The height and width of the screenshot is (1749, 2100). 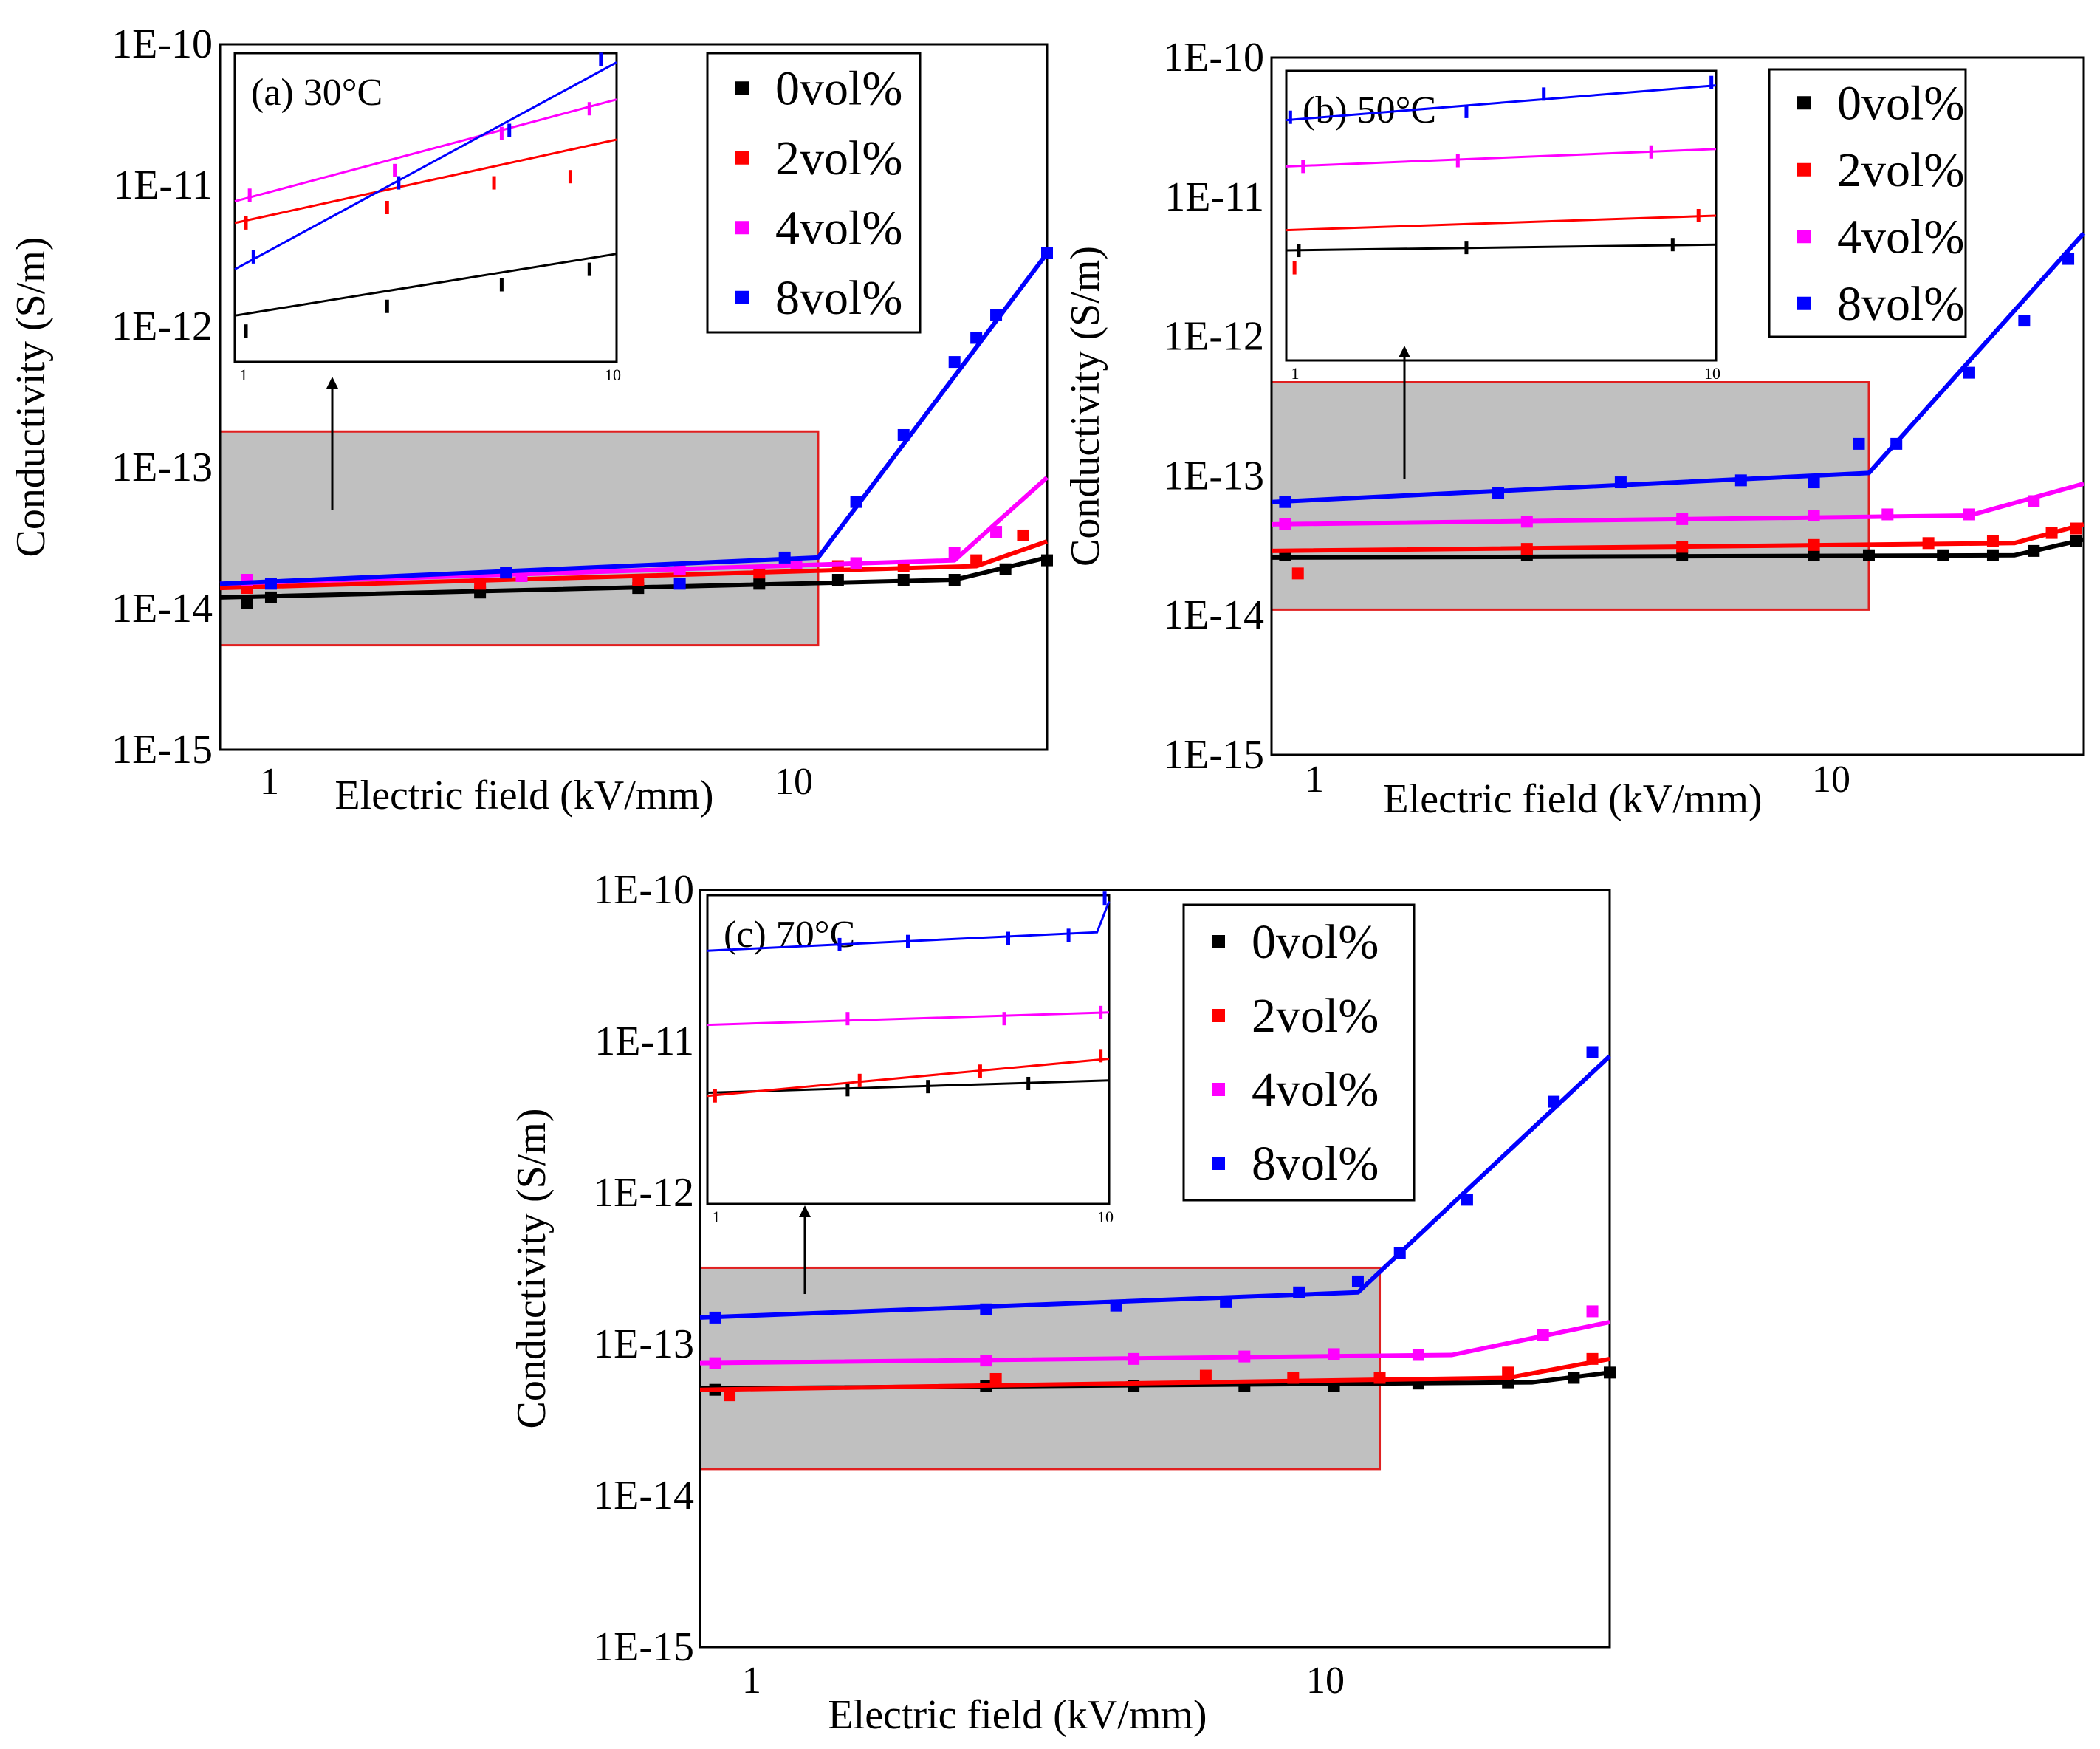 I want to click on highlight-region, so click(x=1040, y=1369).